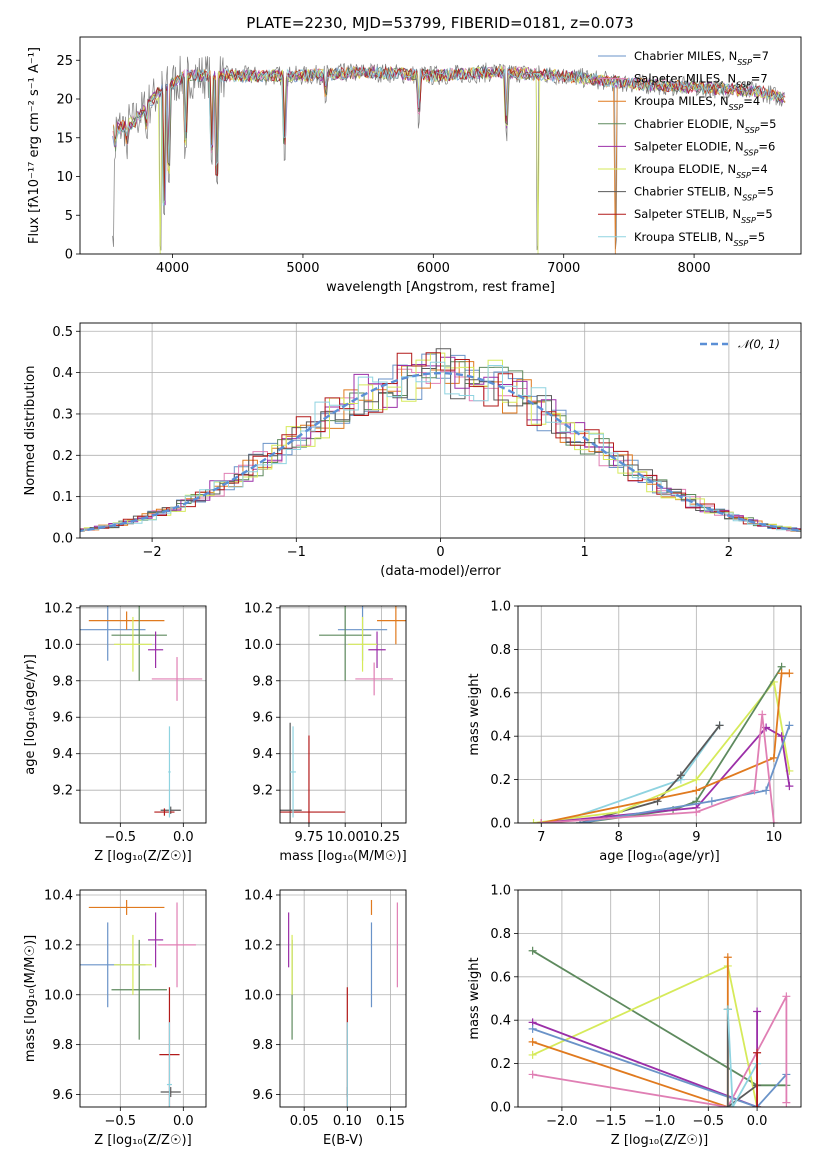 The width and height of the screenshot is (819, 1170). Describe the element at coordinates (347, 1121) in the screenshot. I see `x-tick-label: 0.10` at that location.